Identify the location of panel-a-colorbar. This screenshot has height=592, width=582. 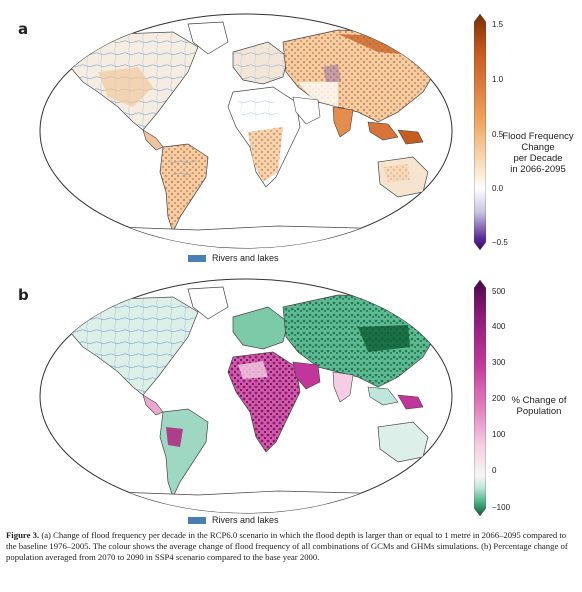
(480, 132).